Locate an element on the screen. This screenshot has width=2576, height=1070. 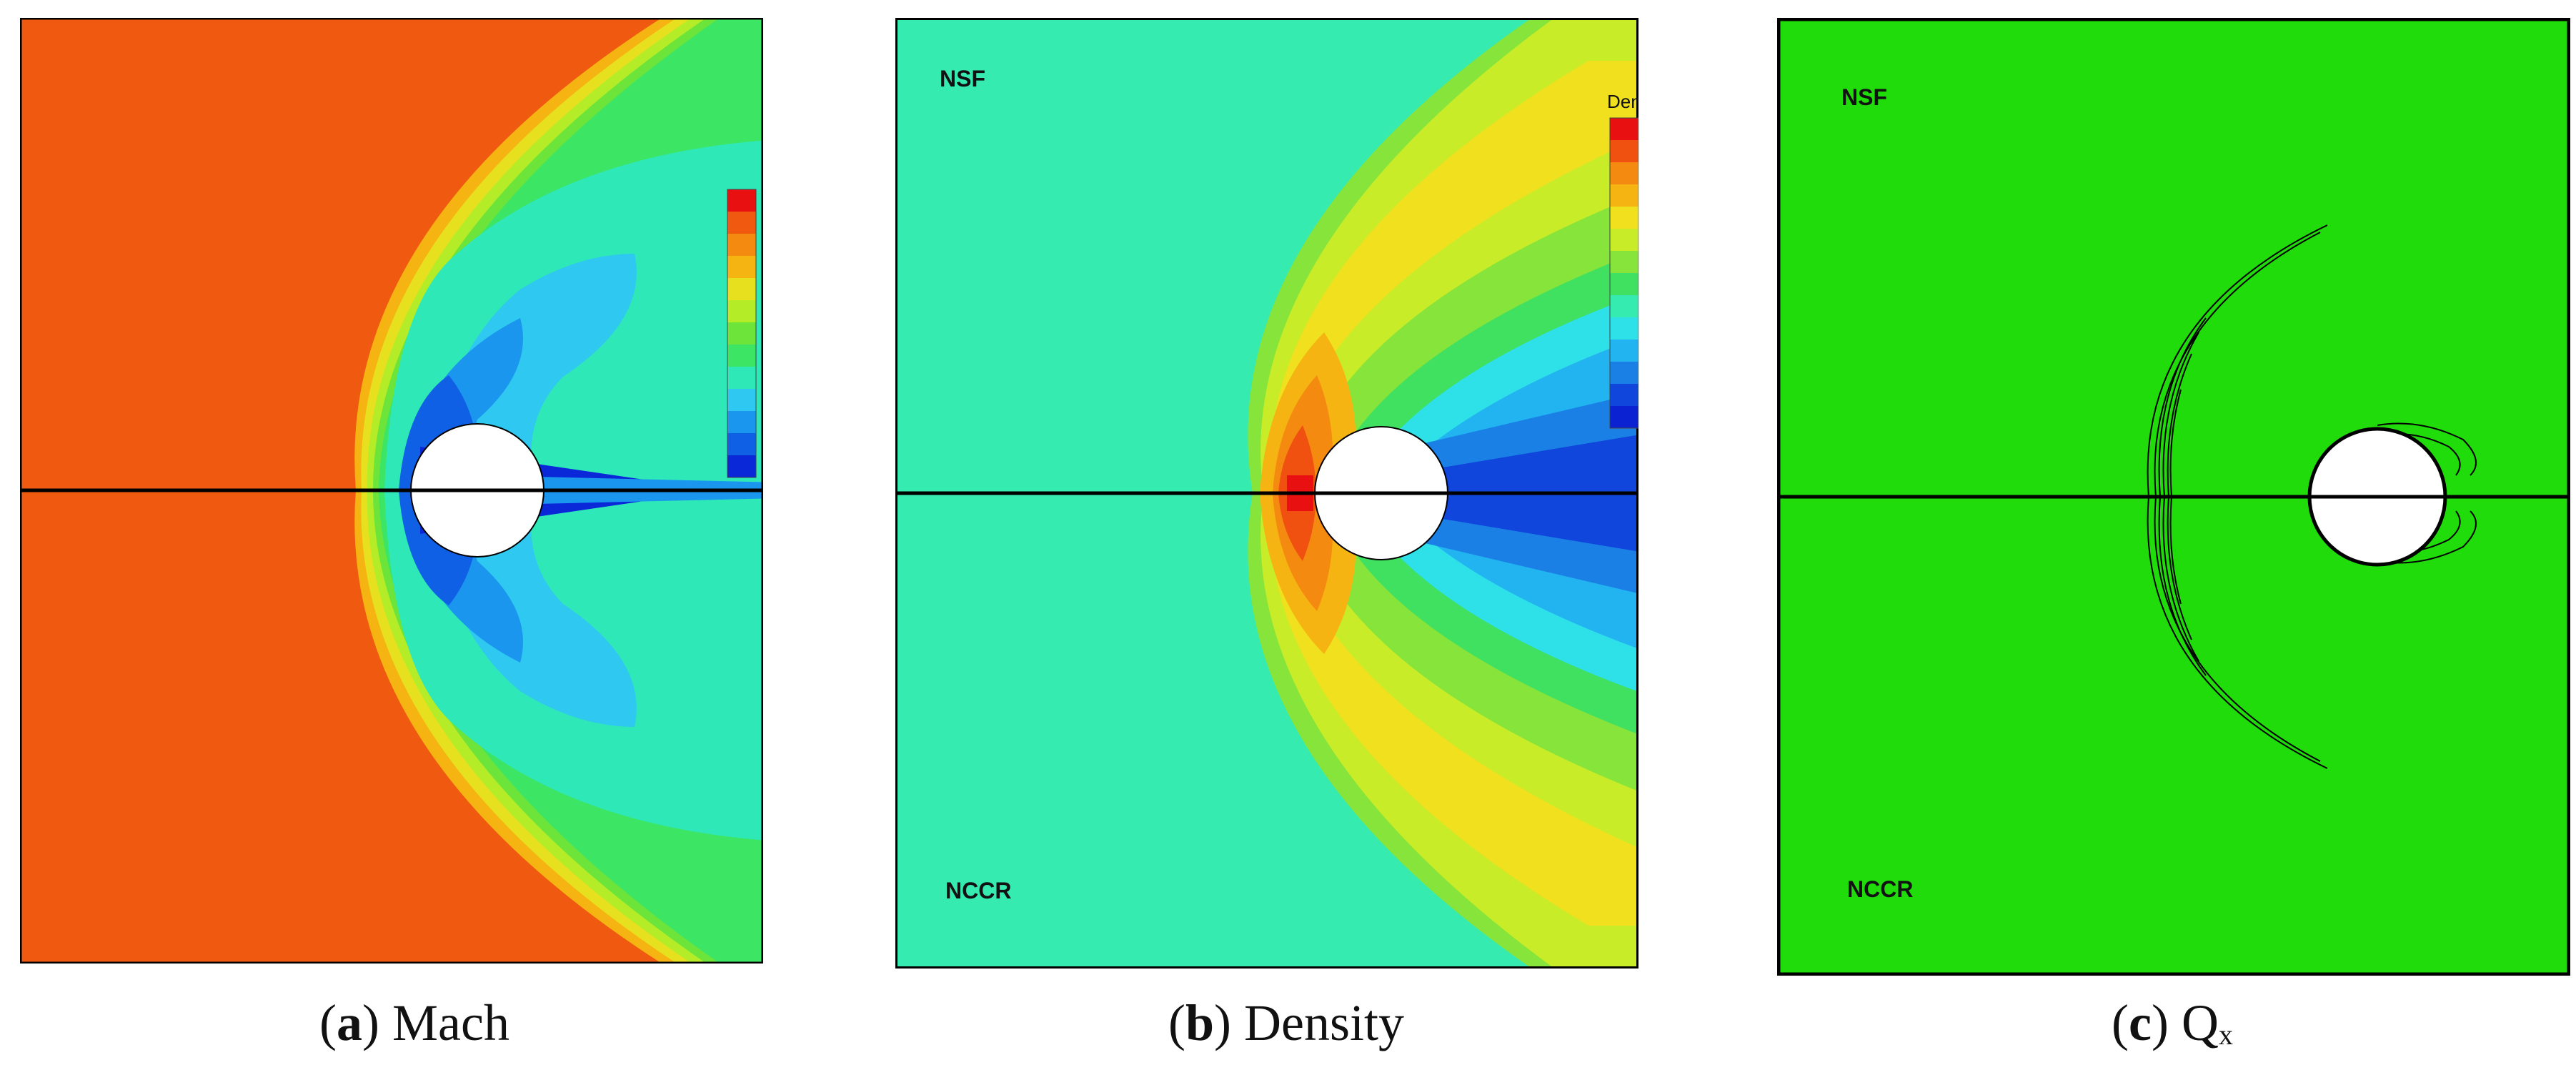
caption-b-letter: b is located at coordinates (1200, 1022).